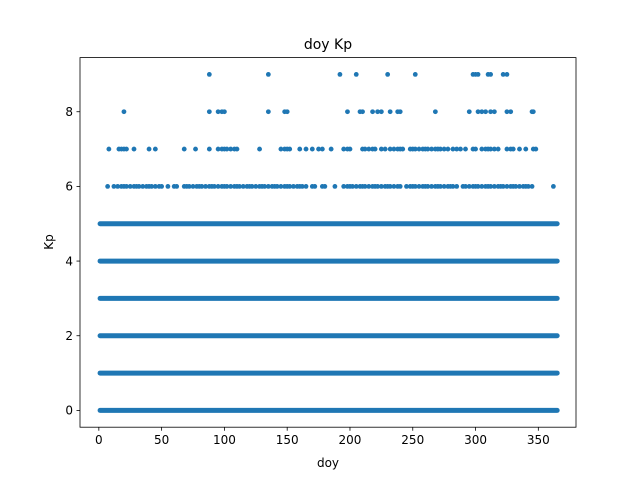  What do you see at coordinates (69, 336) in the screenshot?
I see `y-tick-label: 2` at bounding box center [69, 336].